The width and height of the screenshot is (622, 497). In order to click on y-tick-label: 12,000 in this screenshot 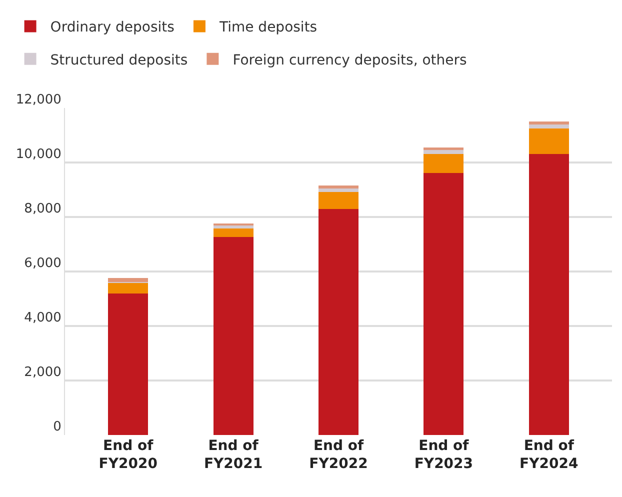, I will do `click(39, 100)`.